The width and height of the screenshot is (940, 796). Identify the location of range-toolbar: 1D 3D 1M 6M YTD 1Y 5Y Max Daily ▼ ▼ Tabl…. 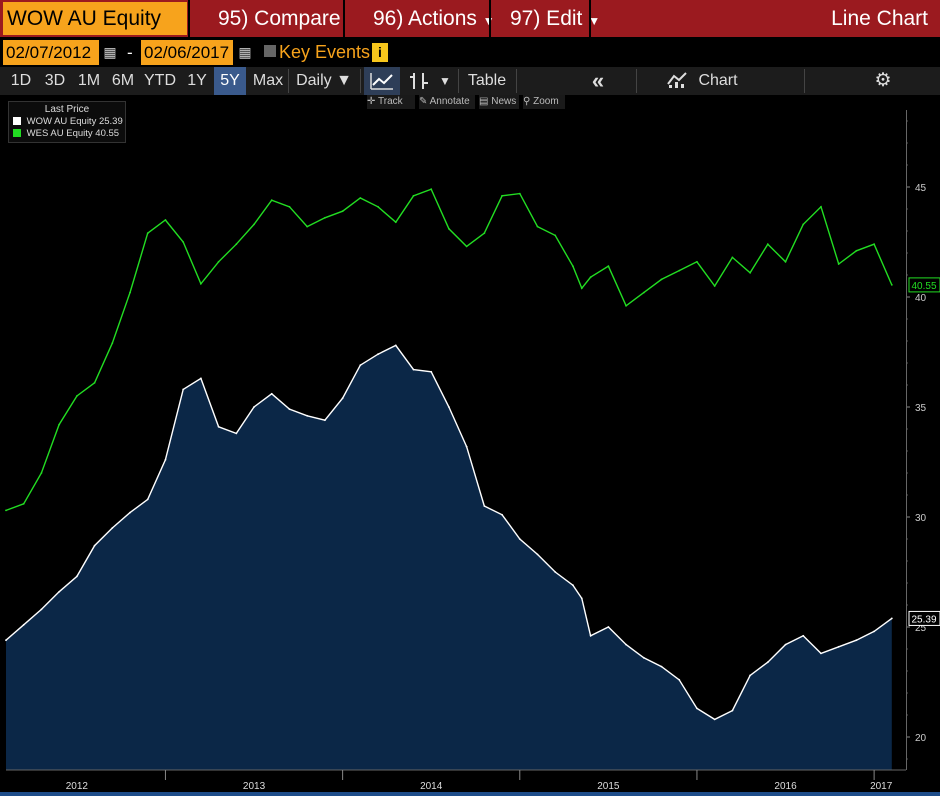
(470, 92).